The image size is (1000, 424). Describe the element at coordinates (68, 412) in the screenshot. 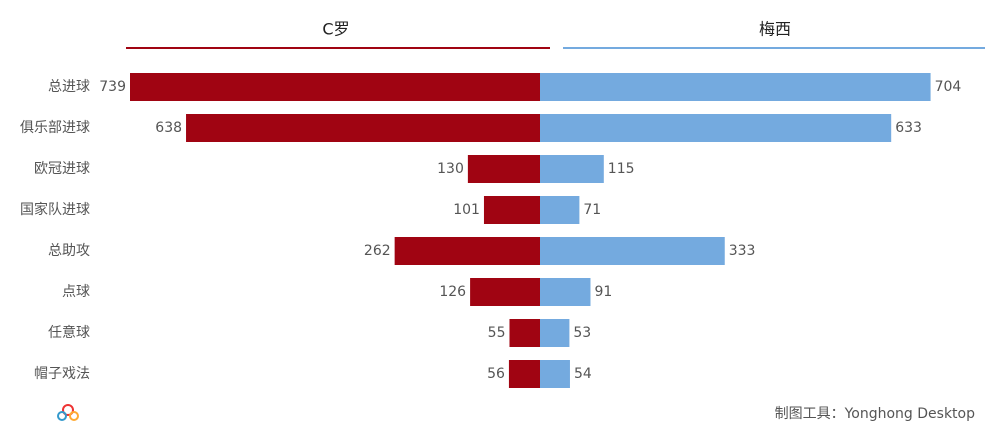

I see `logo` at that location.